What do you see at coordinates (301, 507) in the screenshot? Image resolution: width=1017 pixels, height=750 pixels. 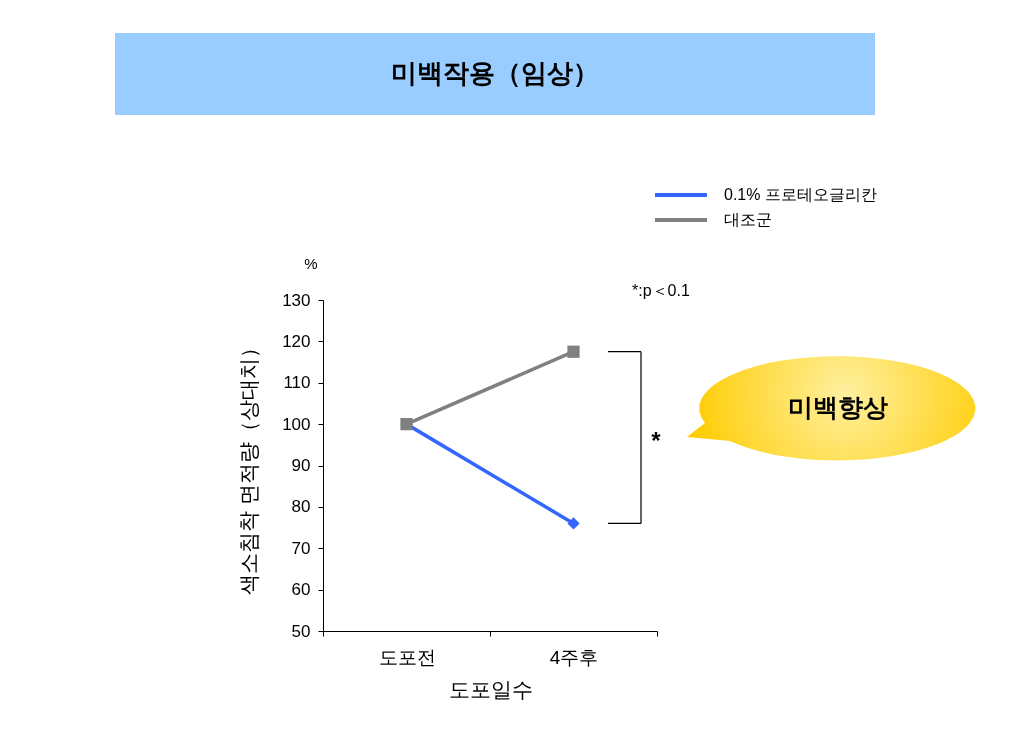 I see `y-tick-label: 80` at bounding box center [301, 507].